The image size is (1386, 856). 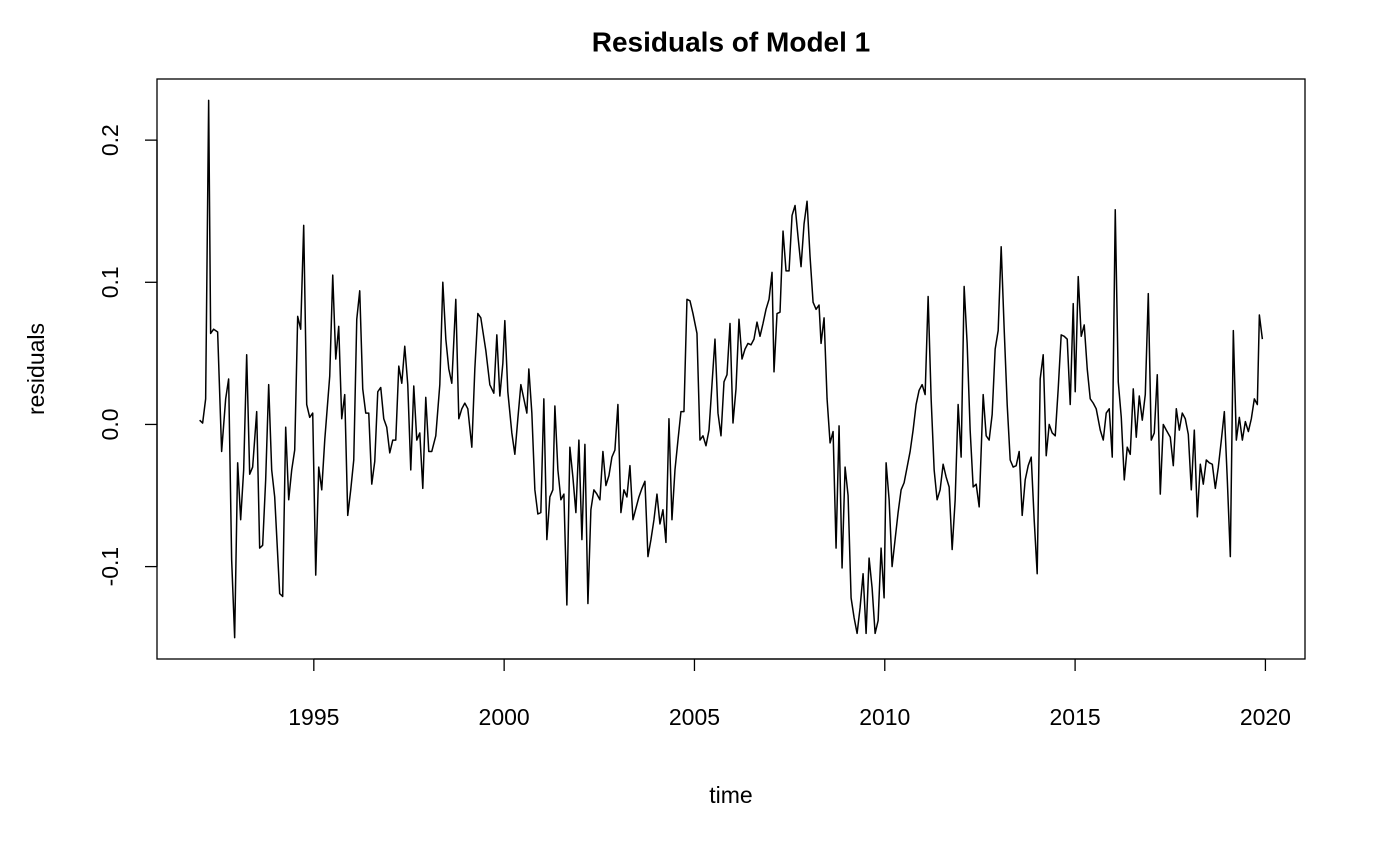 What do you see at coordinates (504, 717) in the screenshot?
I see `x-tick-label: 2000` at bounding box center [504, 717].